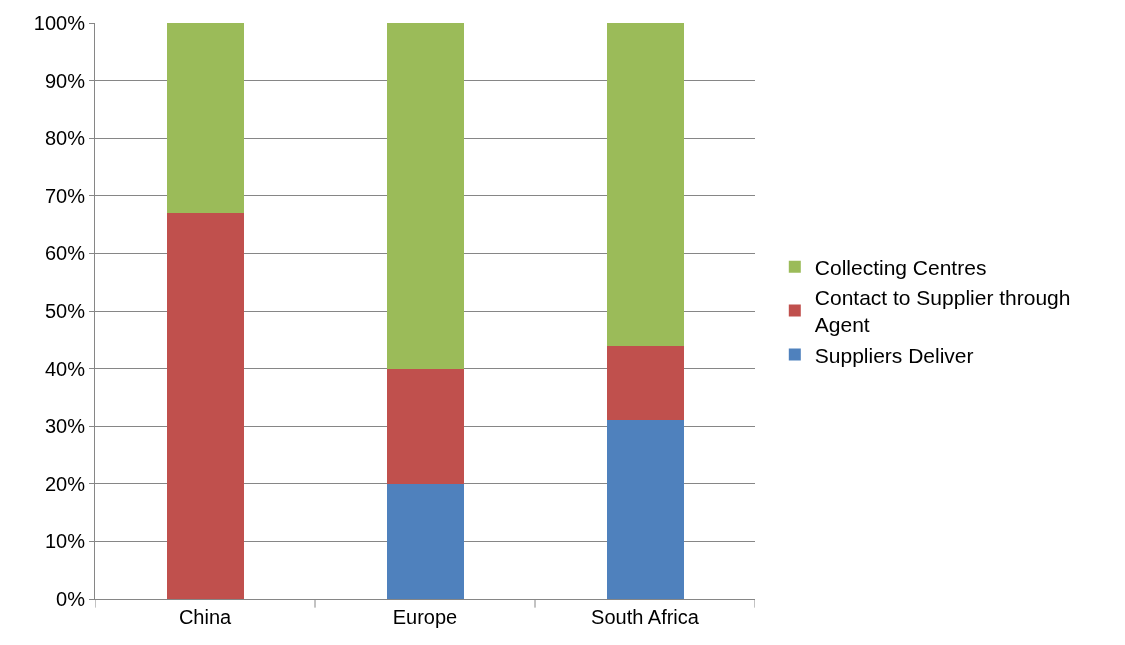 The height and width of the screenshot is (645, 1125). I want to click on y-tick-label: 90%, so click(65, 80).